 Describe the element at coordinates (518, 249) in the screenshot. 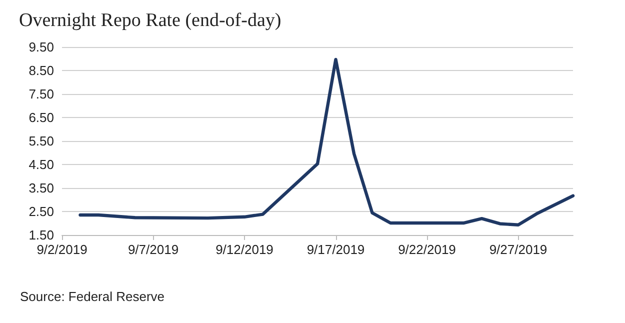

I see `x-tick-label: 9/27/2019` at that location.